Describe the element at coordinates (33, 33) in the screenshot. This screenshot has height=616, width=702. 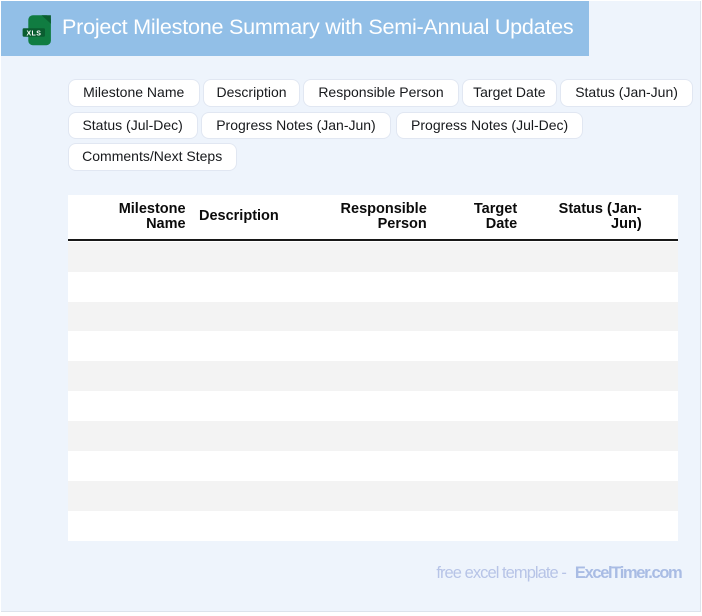
I see `svg-text: XLS` at that location.